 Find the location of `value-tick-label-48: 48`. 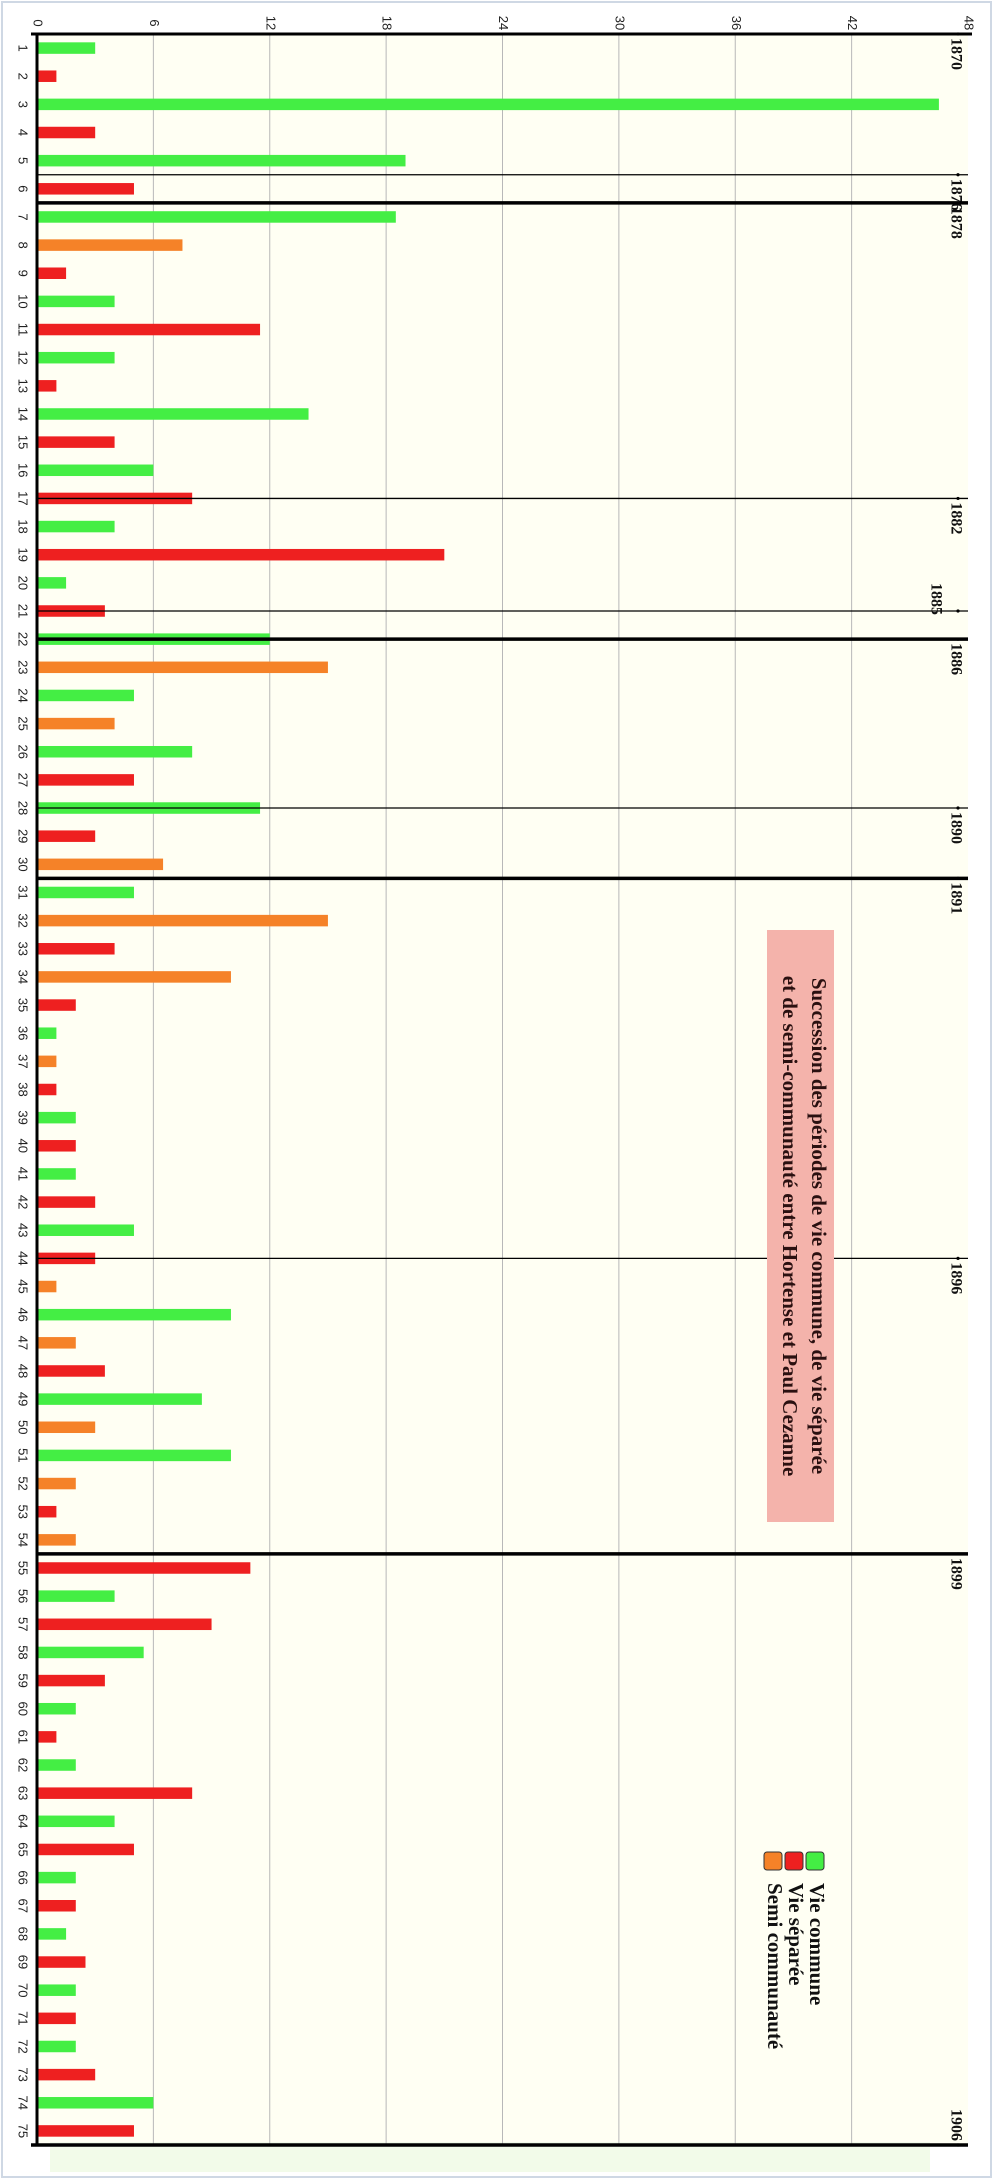

value-tick-label-48: 48 is located at coordinates (969, 23).